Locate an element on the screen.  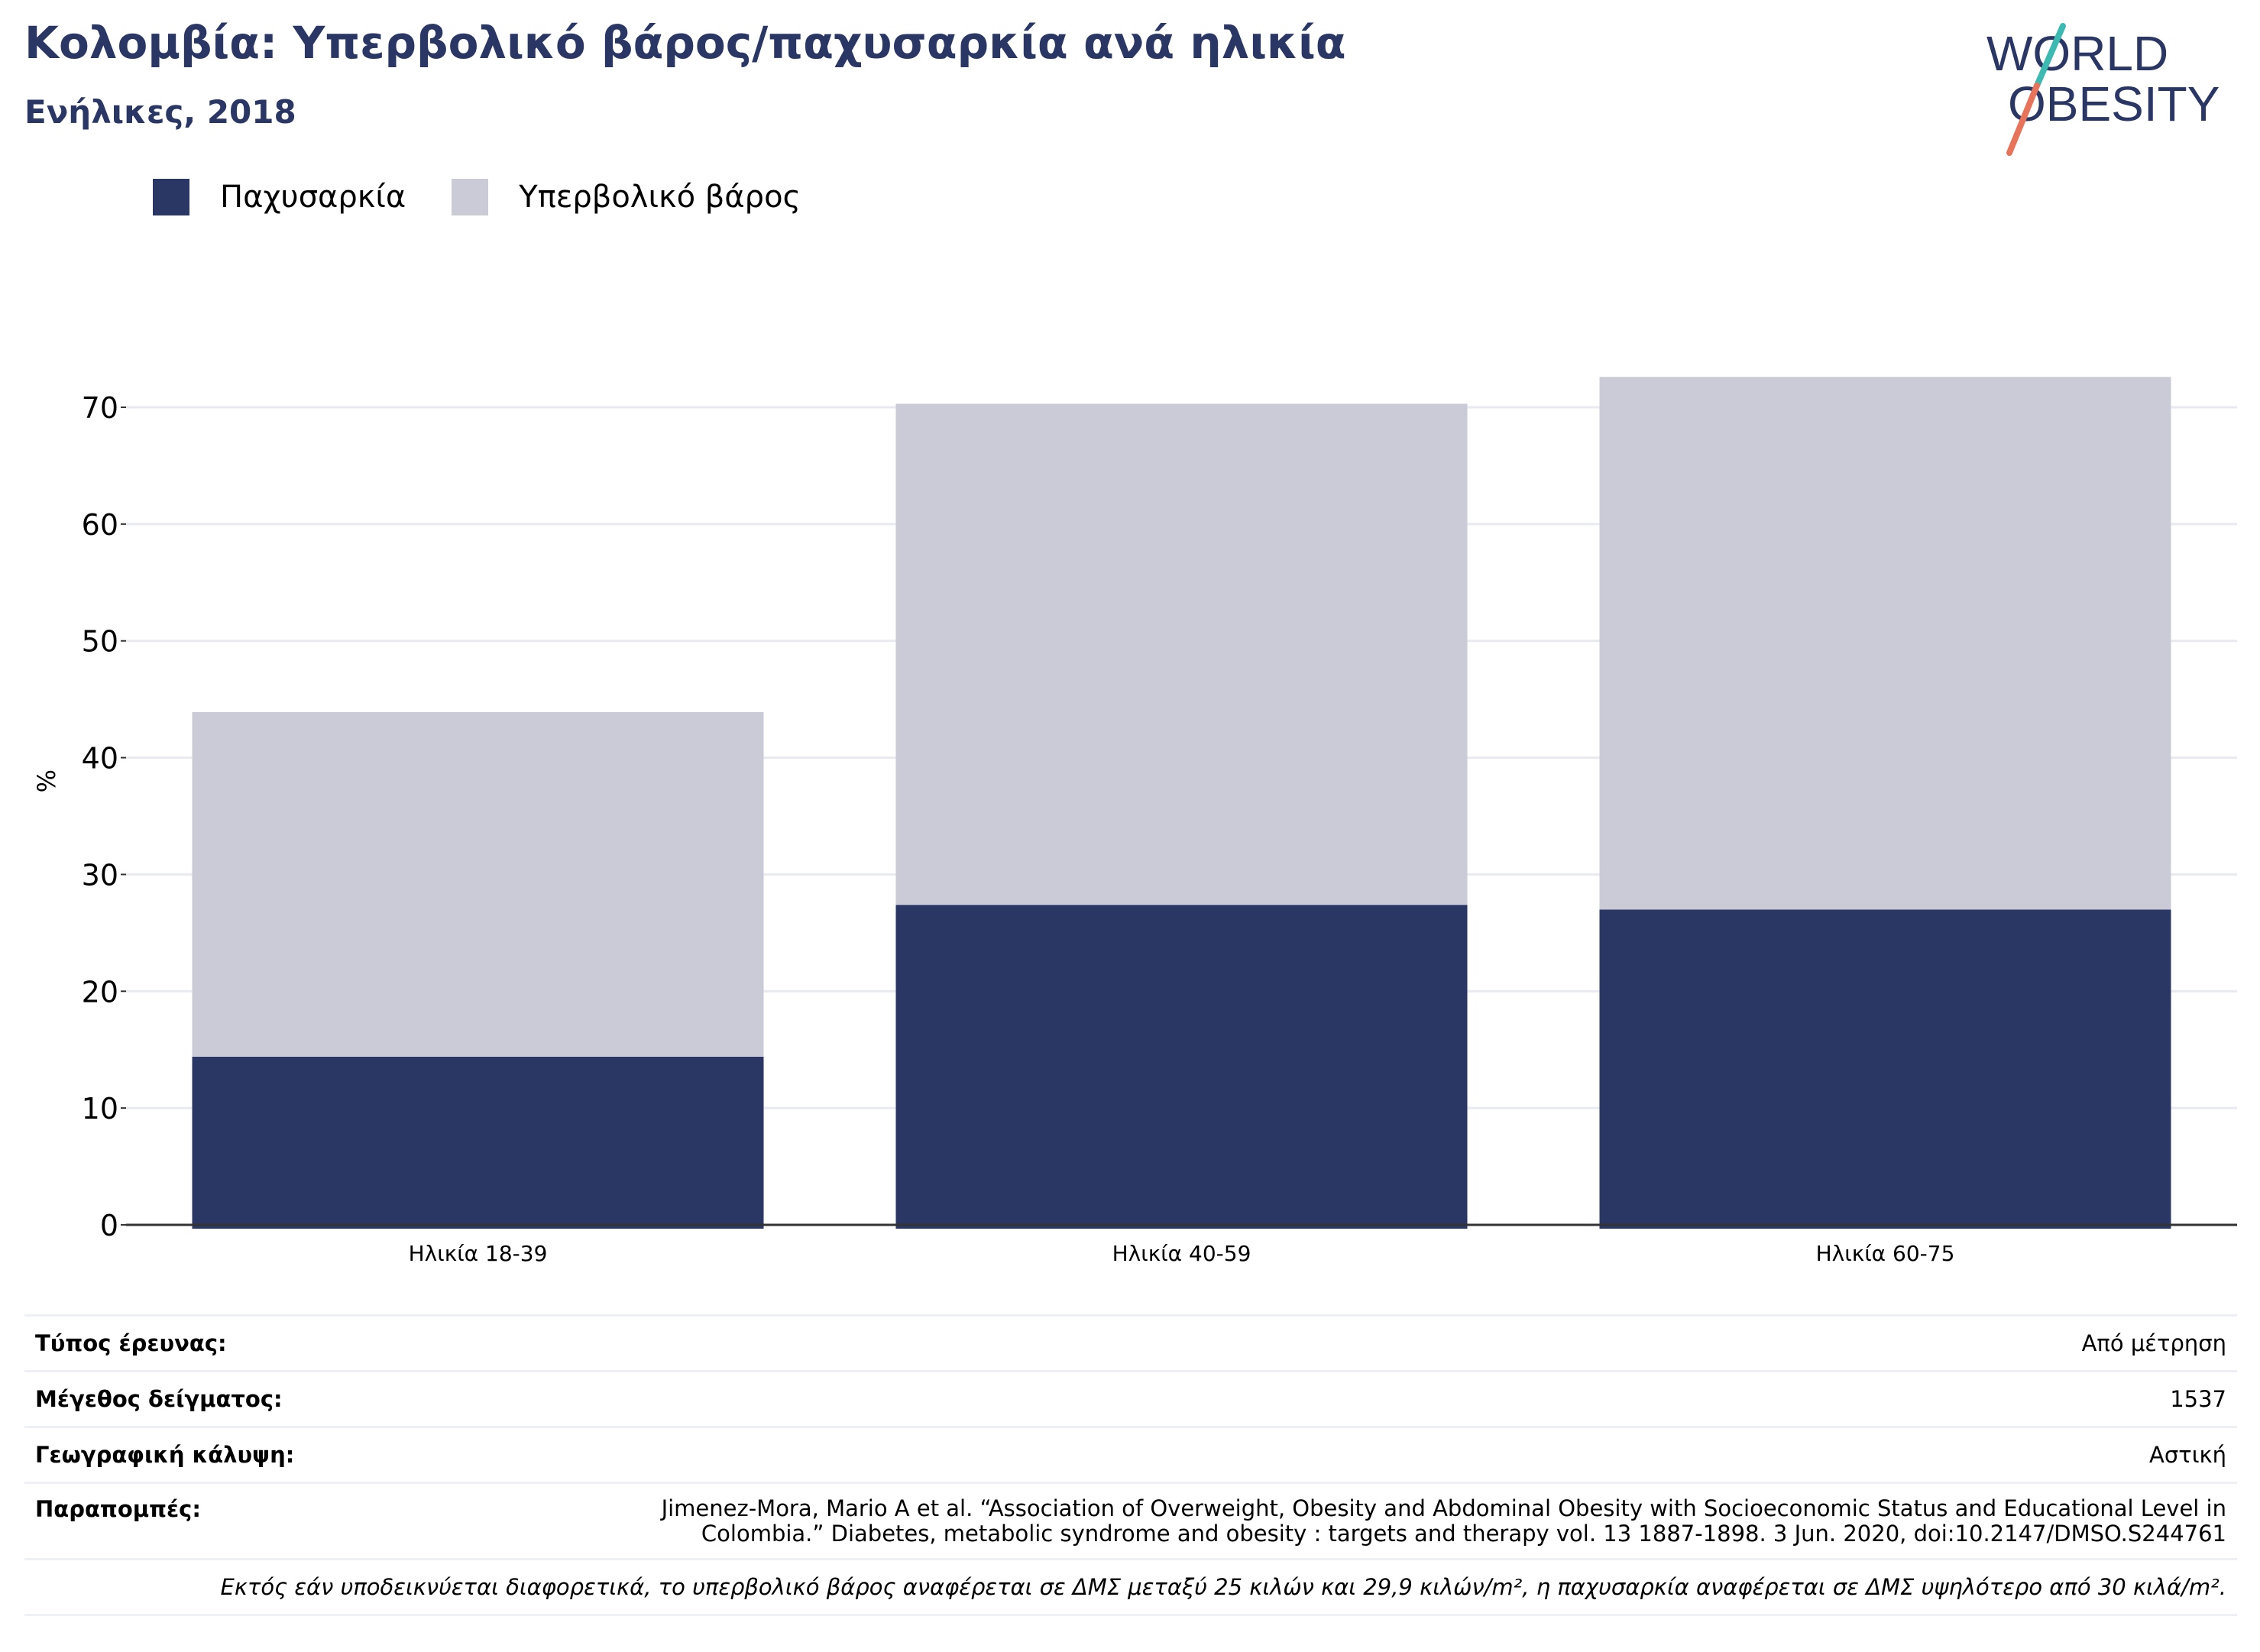
y-tick-label-30: 30 is located at coordinates (100, 875).